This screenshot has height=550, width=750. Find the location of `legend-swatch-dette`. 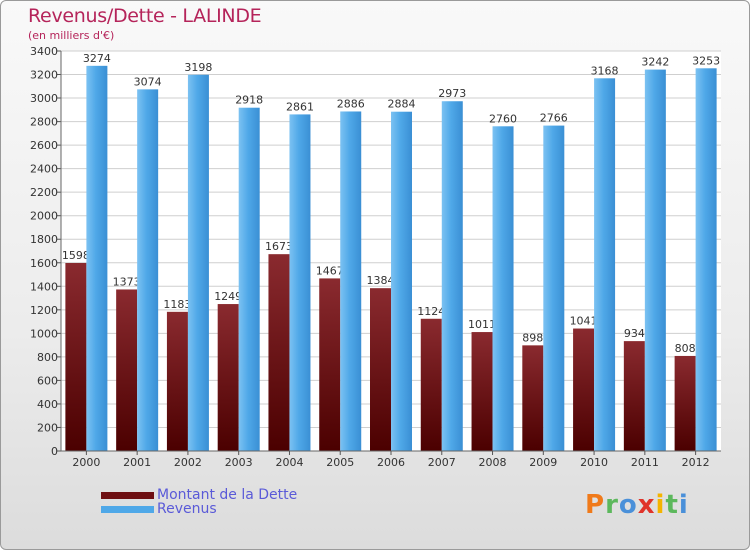

legend-swatch-dette is located at coordinates (127, 495).